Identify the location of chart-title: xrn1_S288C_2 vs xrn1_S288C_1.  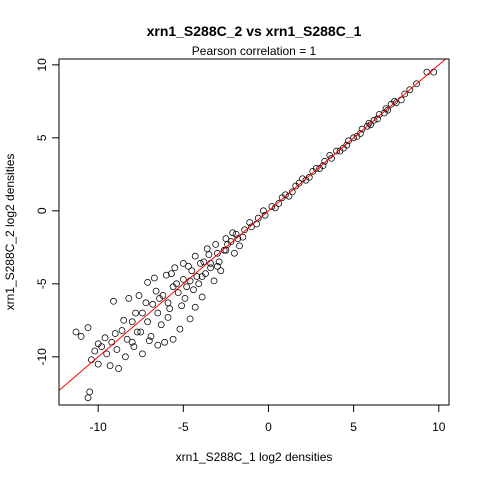
(254, 31).